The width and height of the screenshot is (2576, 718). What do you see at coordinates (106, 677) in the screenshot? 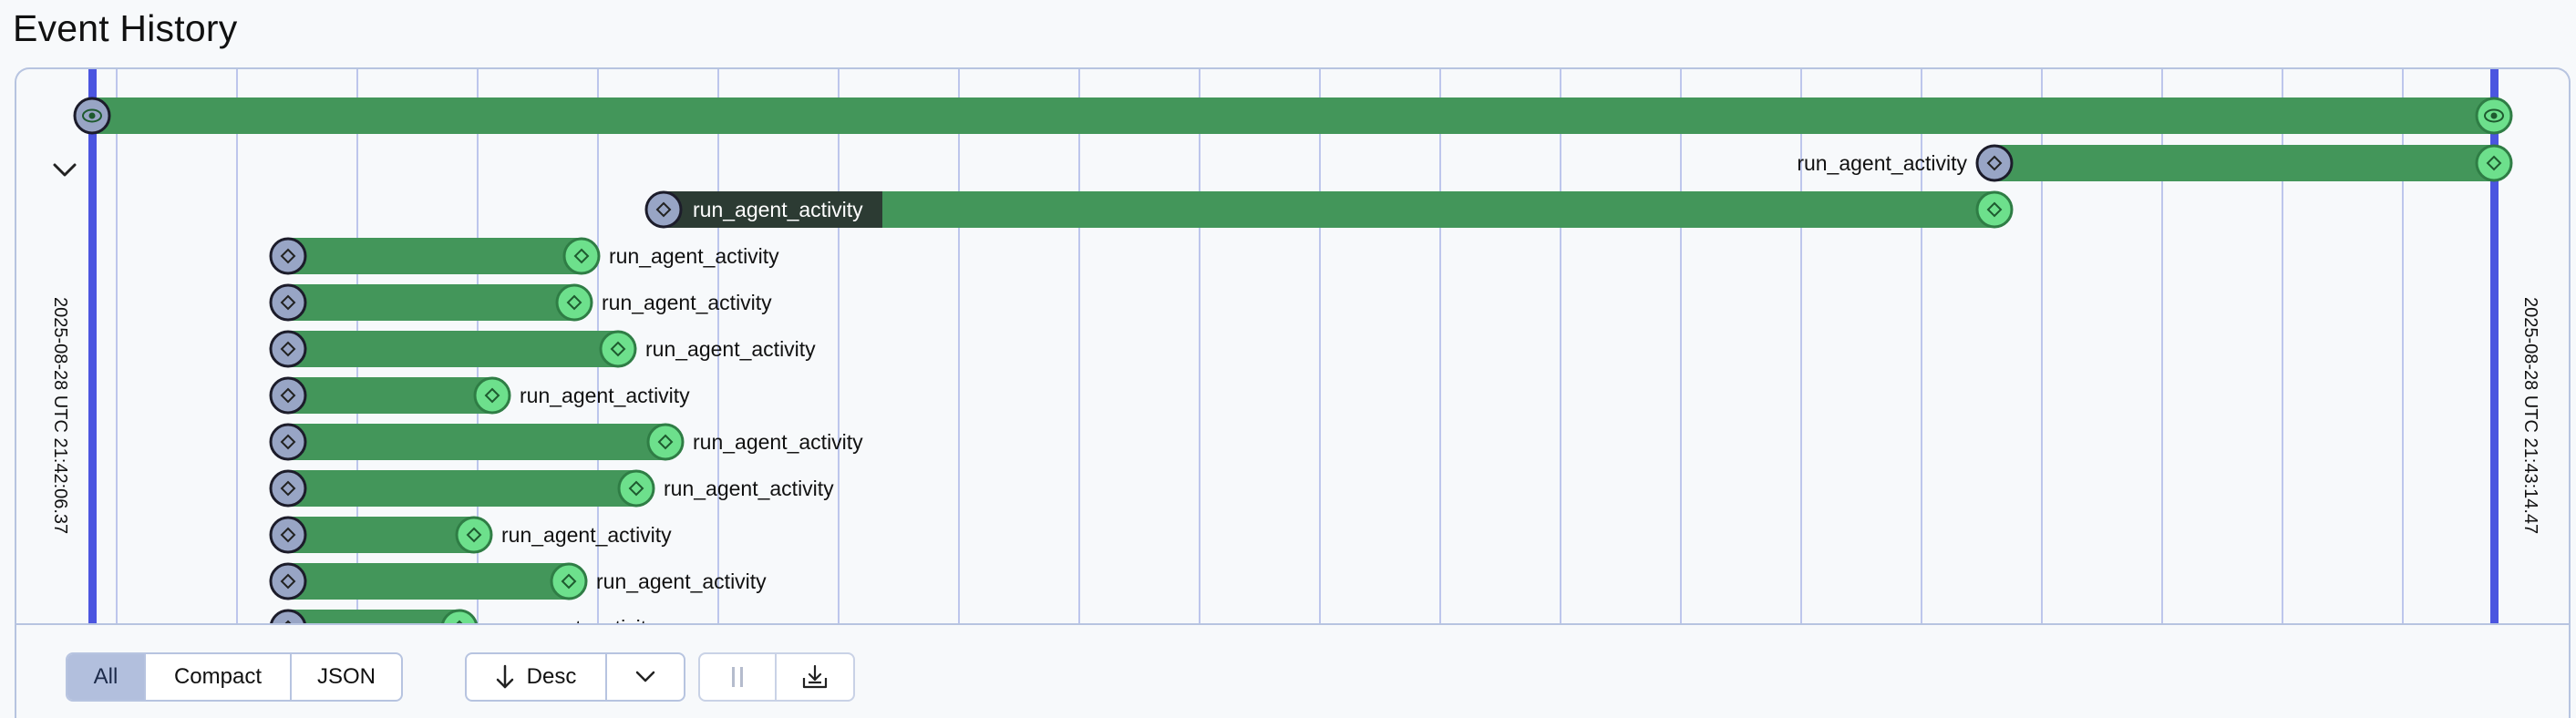
I see `view-all-button: All` at bounding box center [106, 677].